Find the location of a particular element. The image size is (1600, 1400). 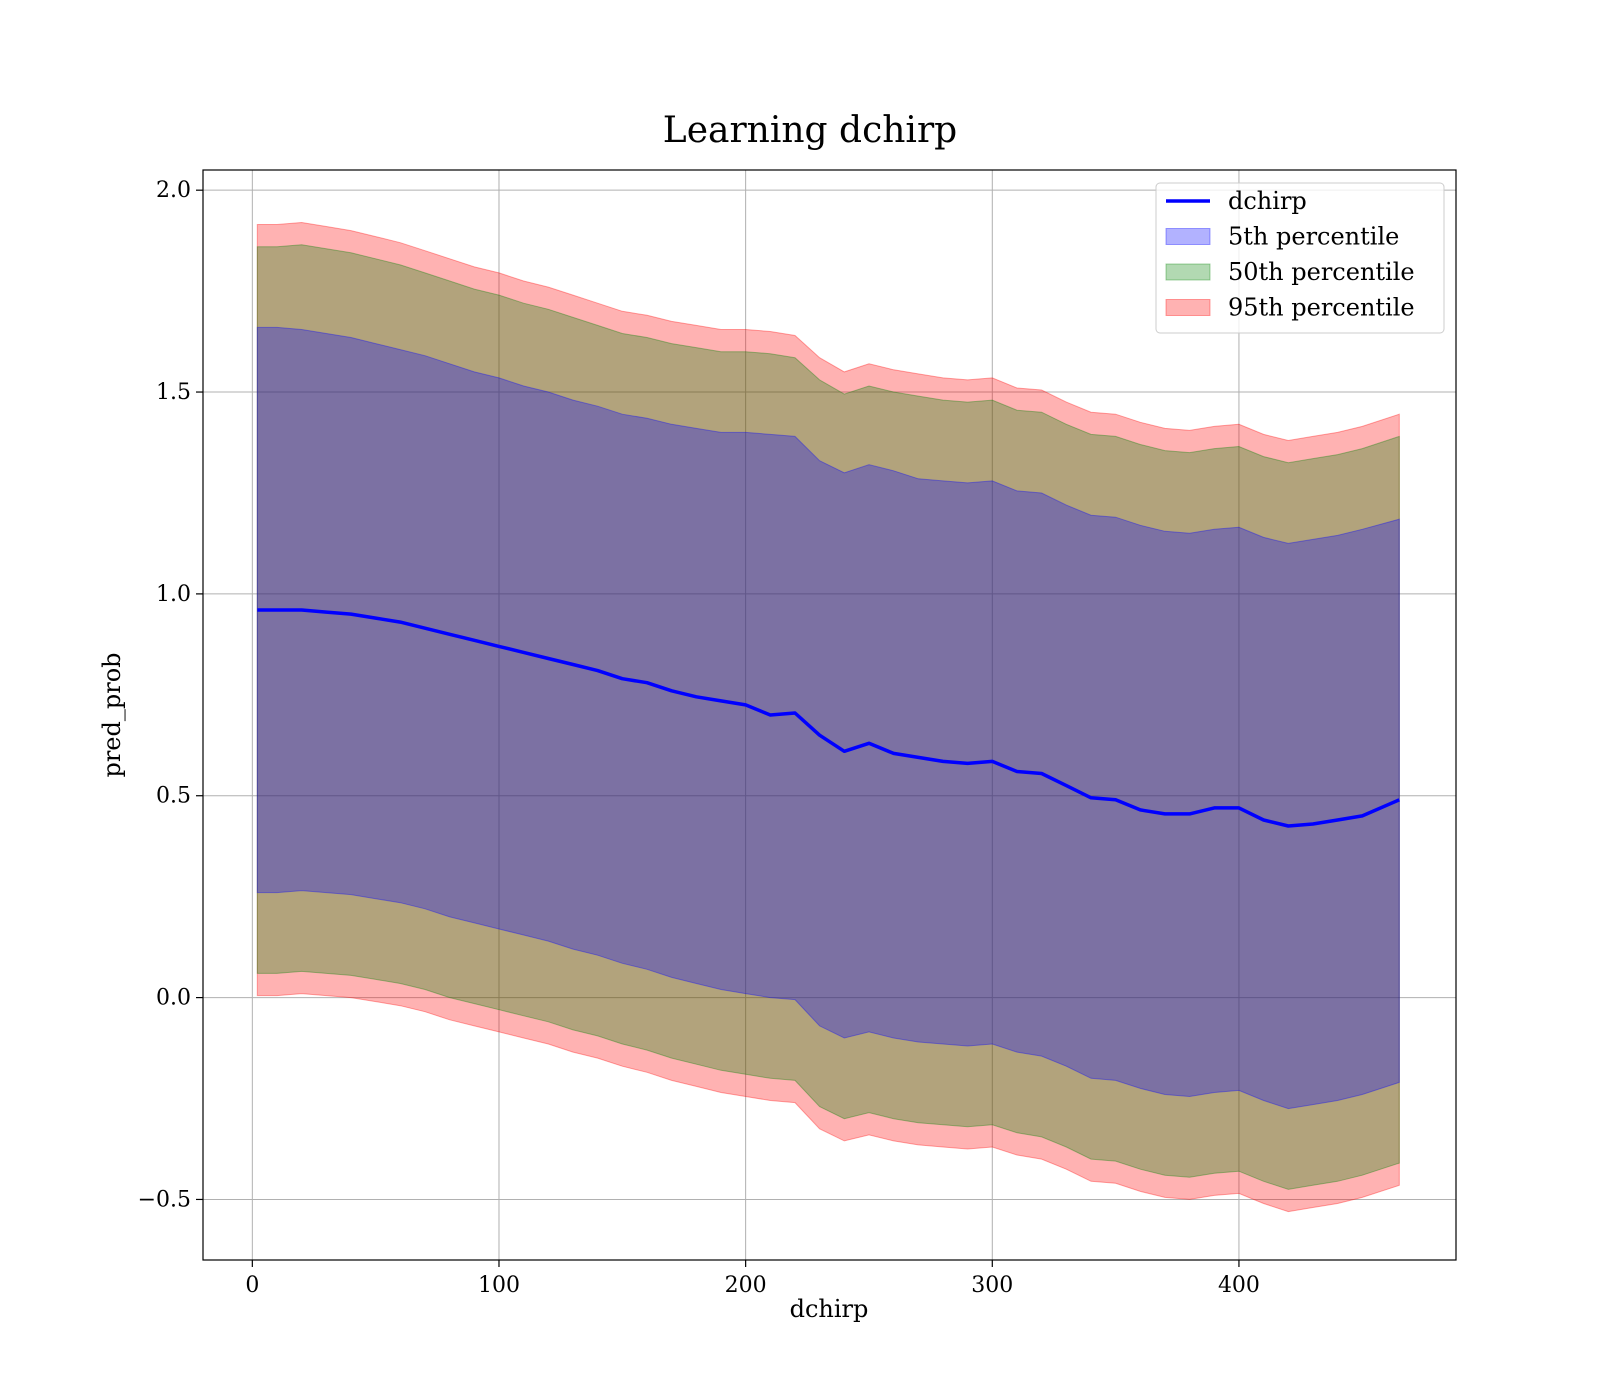

x-tick-label: 300 is located at coordinates (992, 1285).